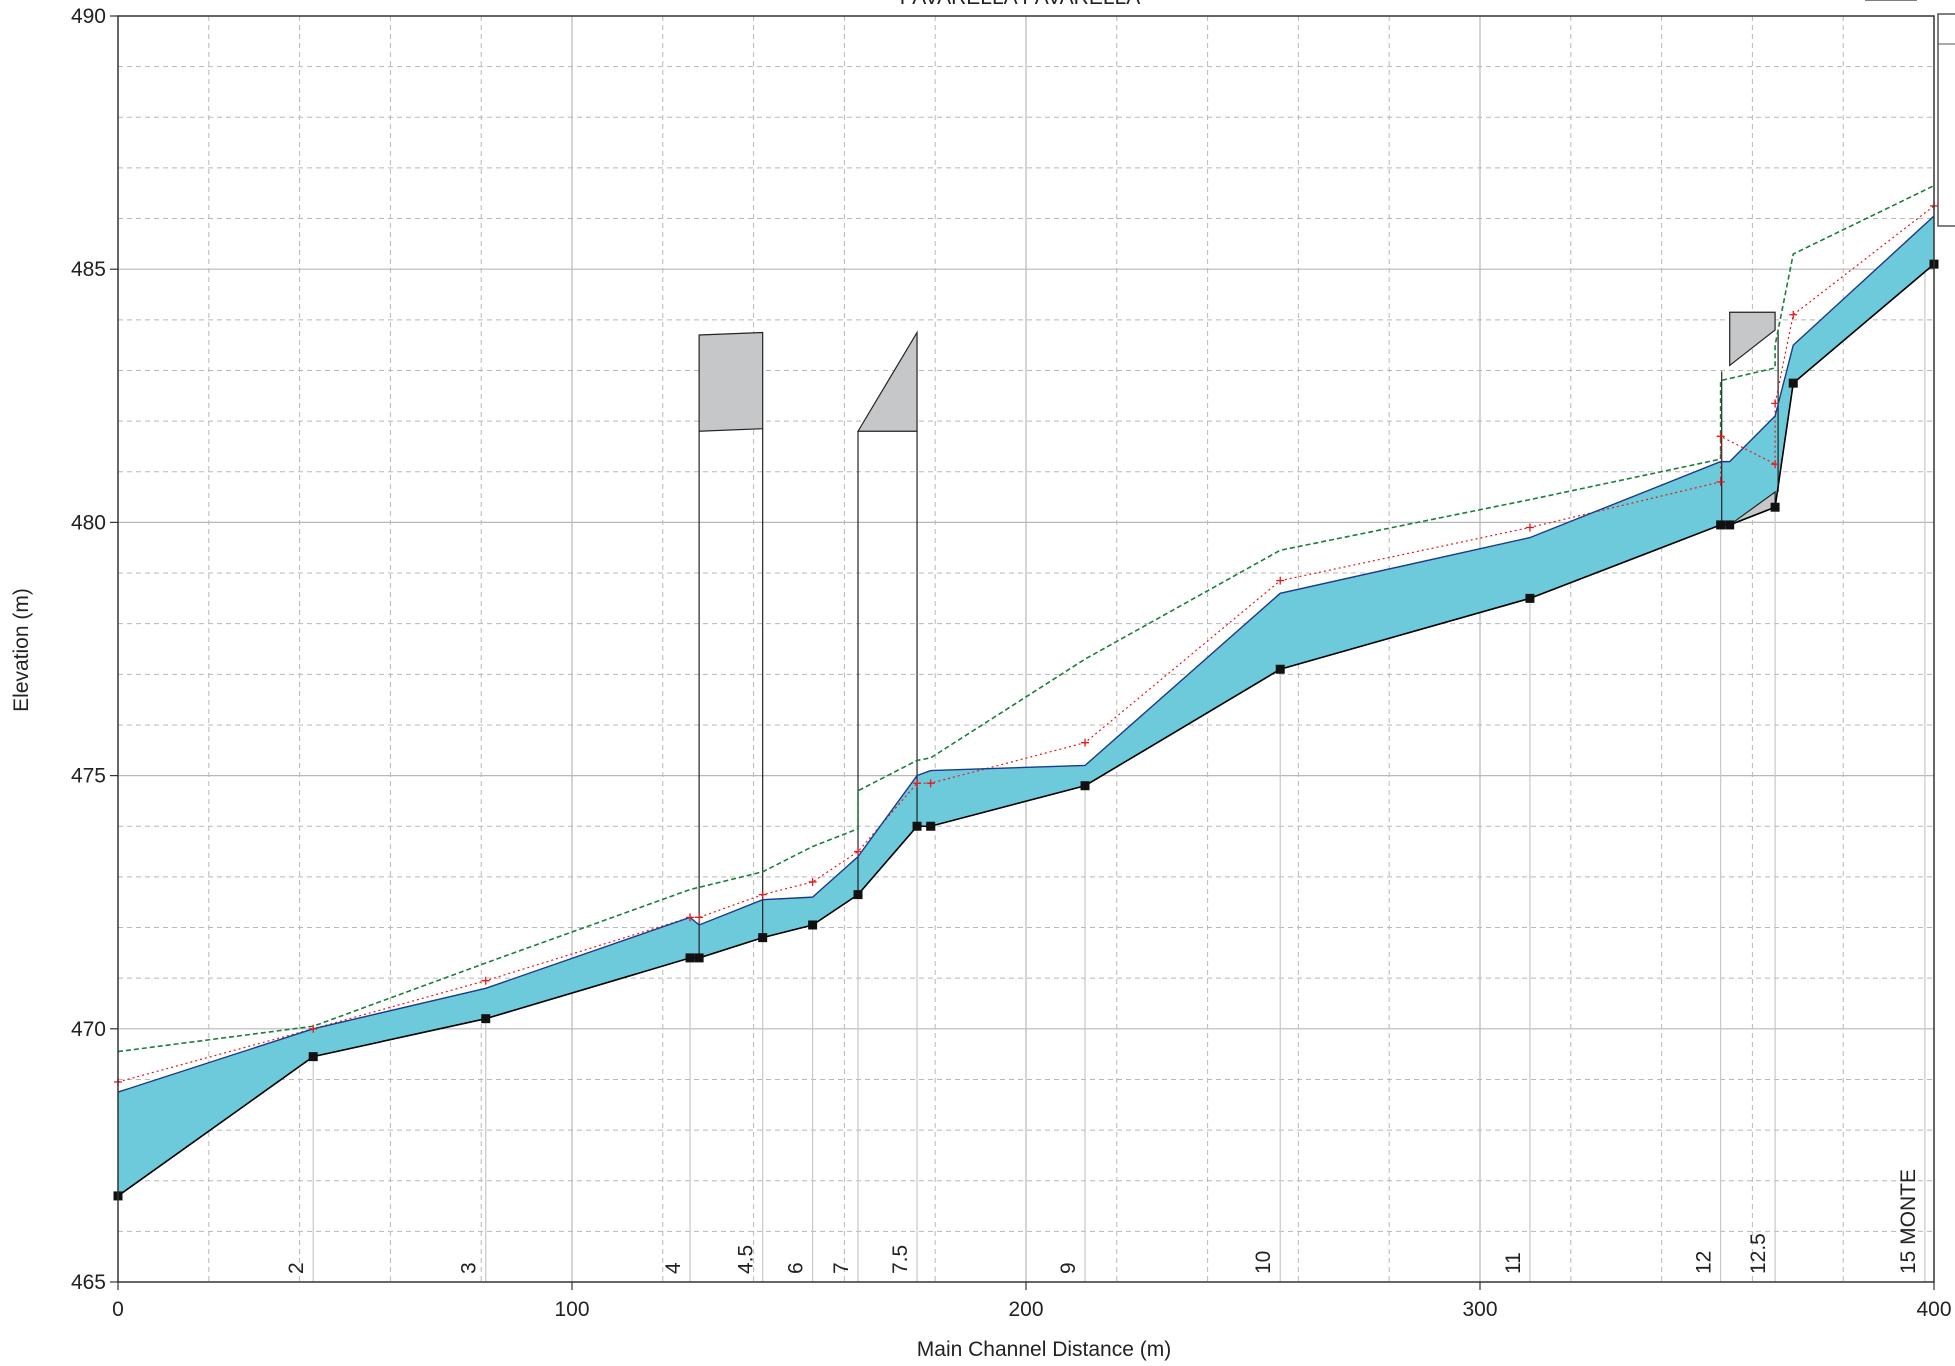 This screenshot has height=1366, width=1955. Describe the element at coordinates (88, 269) in the screenshot. I see `y-tick-label: 485` at that location.